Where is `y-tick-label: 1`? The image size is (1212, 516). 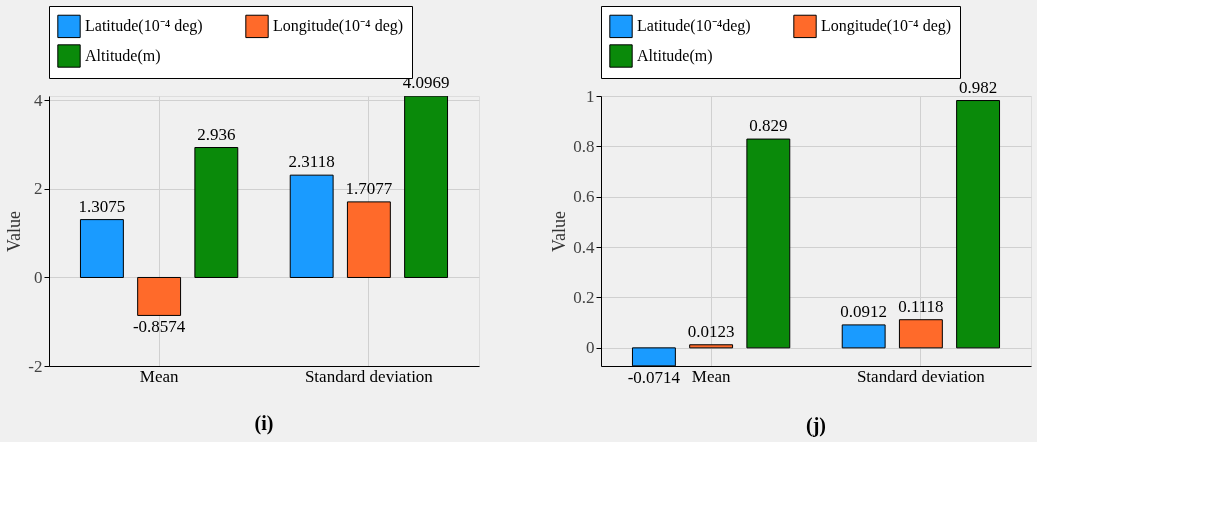 y-tick-label: 1 is located at coordinates (590, 96).